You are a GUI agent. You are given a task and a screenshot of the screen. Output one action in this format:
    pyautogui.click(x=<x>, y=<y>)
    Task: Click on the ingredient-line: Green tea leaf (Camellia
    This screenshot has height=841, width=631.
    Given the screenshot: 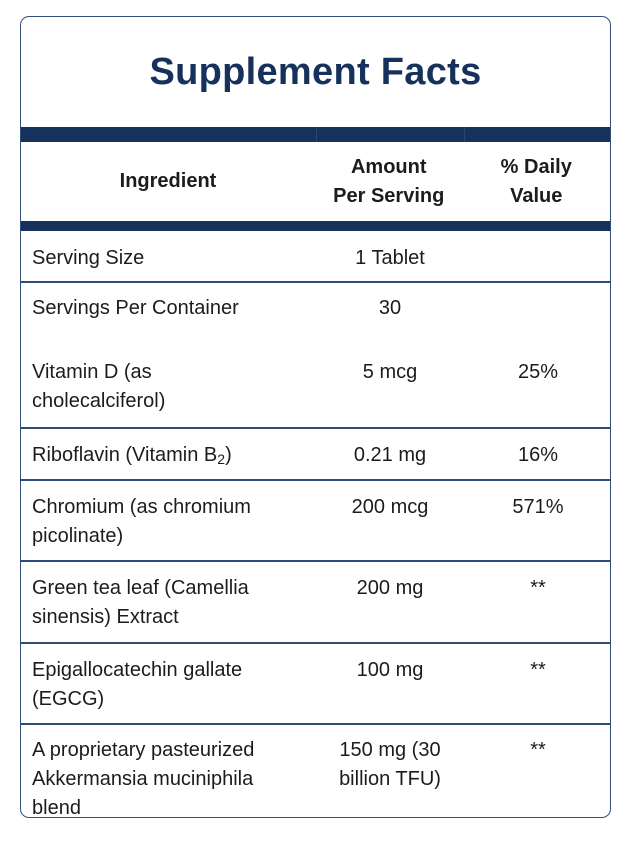 What is the action you would take?
    pyautogui.click(x=140, y=588)
    